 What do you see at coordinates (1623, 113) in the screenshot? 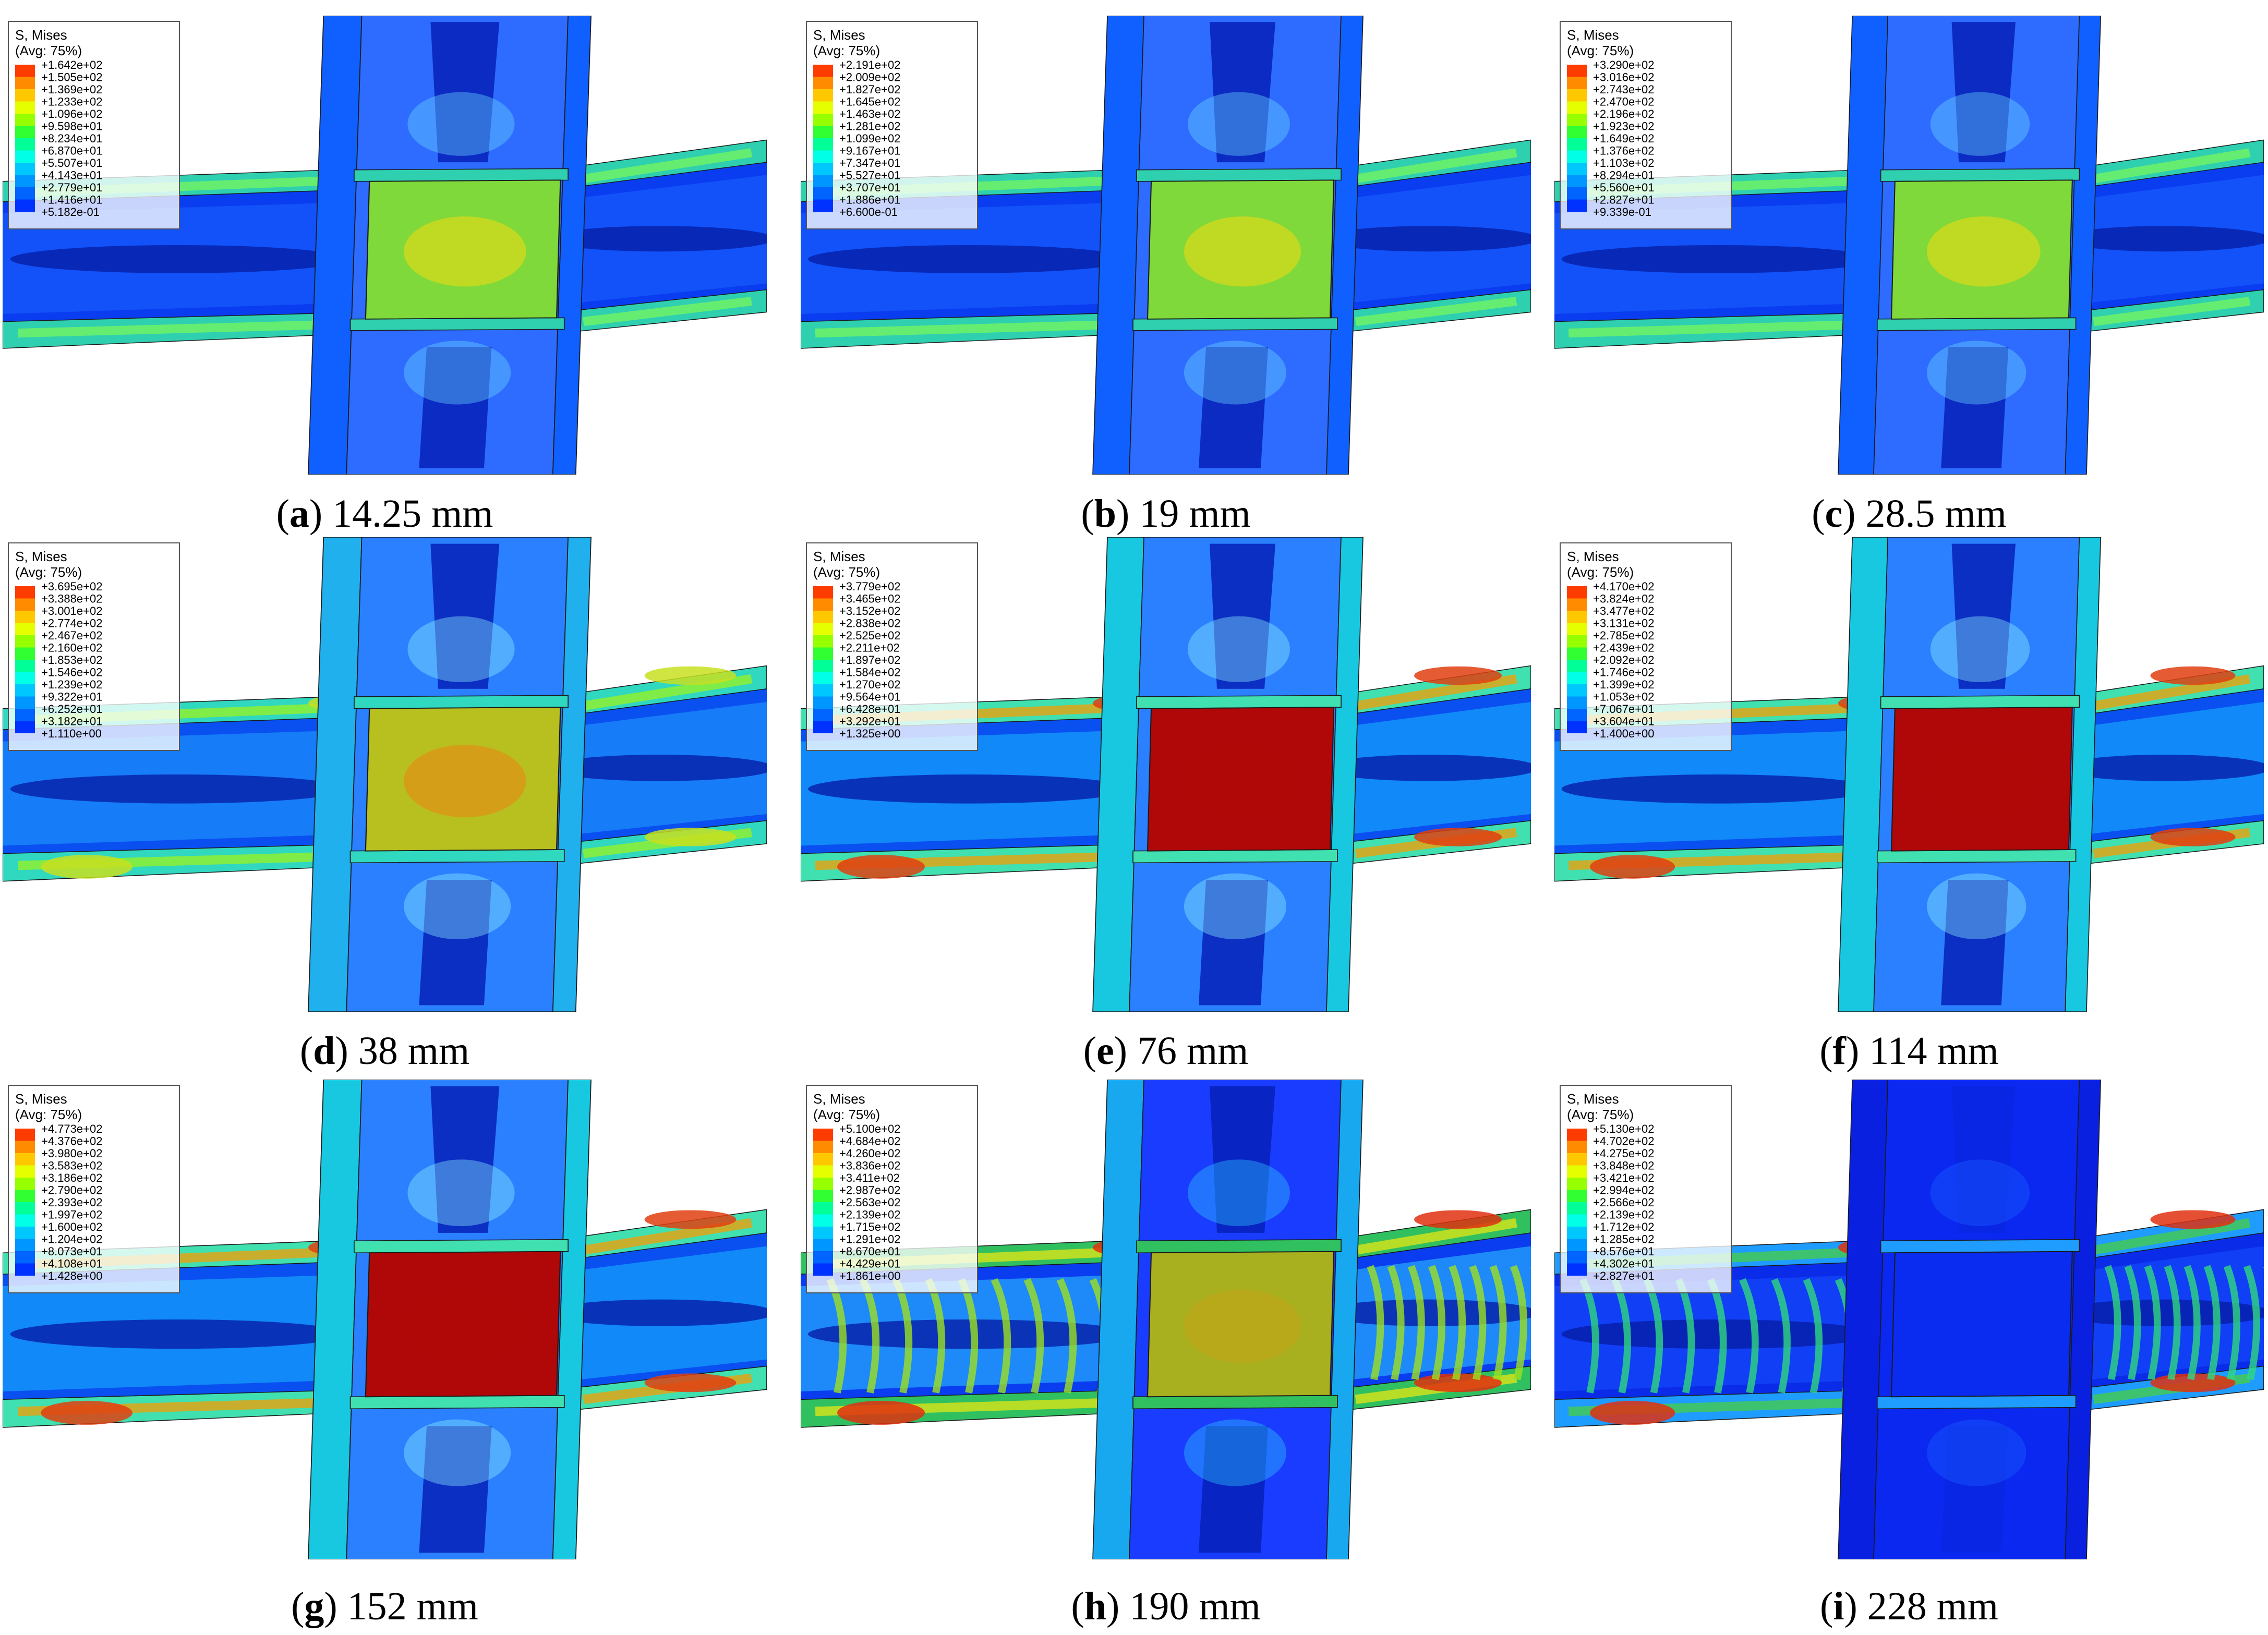
I see `legend-value: +2.196e+02` at bounding box center [1623, 113].